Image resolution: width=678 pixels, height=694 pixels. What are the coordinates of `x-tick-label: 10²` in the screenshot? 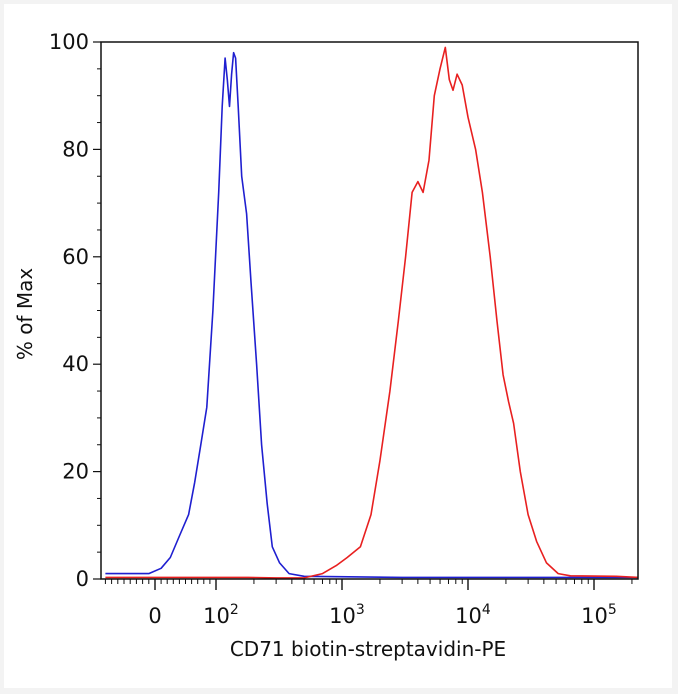 It's located at (221, 615).